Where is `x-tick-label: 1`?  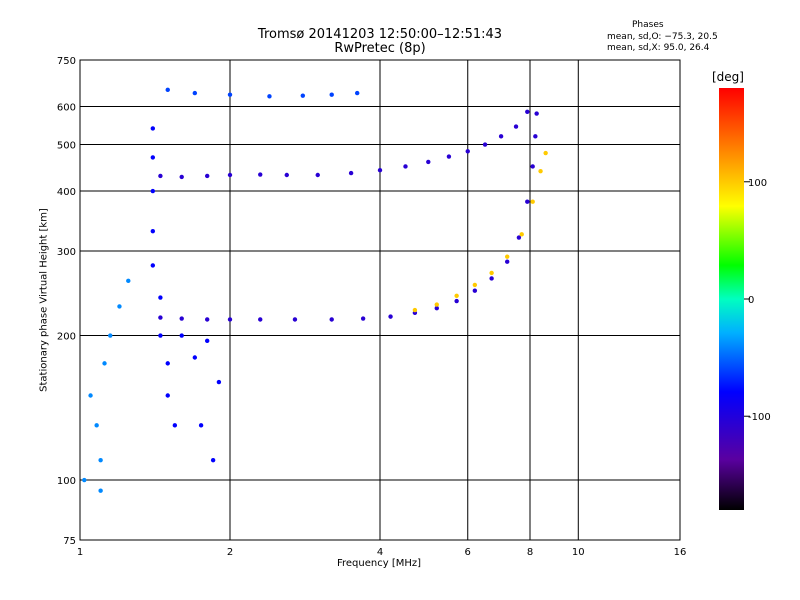
x-tick-label: 1 is located at coordinates (80, 552).